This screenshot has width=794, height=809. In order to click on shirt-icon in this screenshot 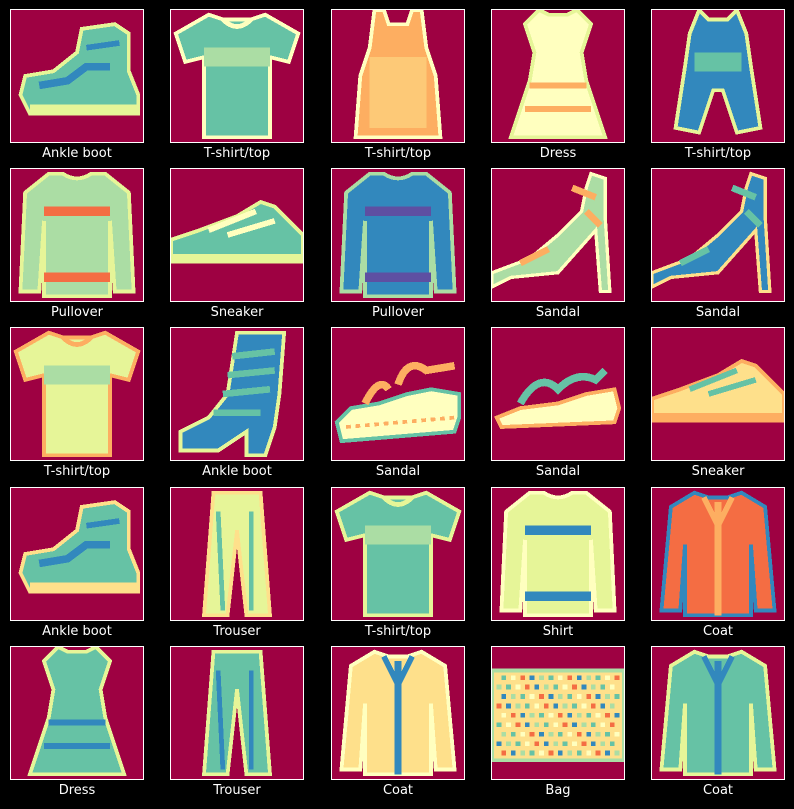, I will do `click(558, 554)`.